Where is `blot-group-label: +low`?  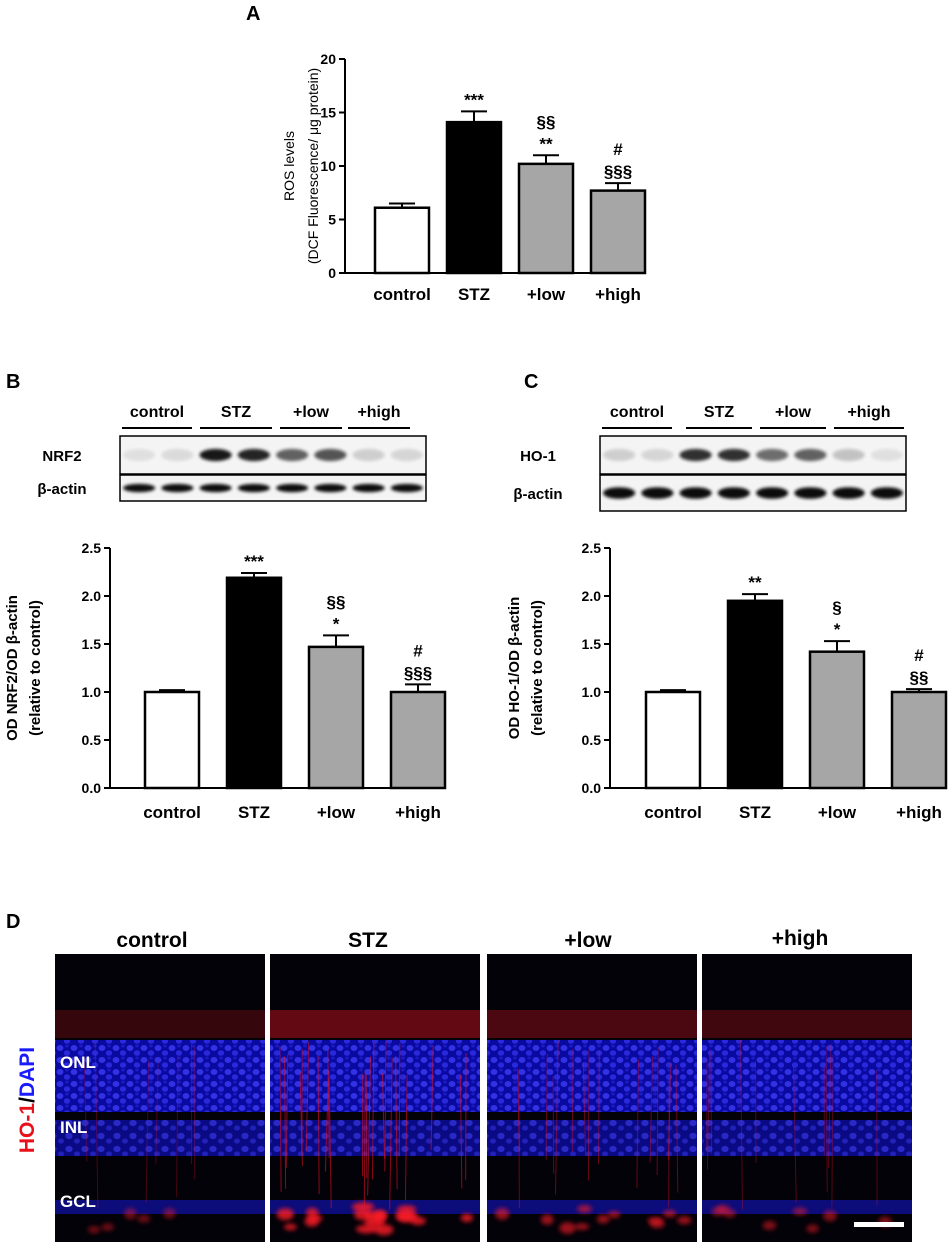 blot-group-label: +low is located at coordinates (311, 412).